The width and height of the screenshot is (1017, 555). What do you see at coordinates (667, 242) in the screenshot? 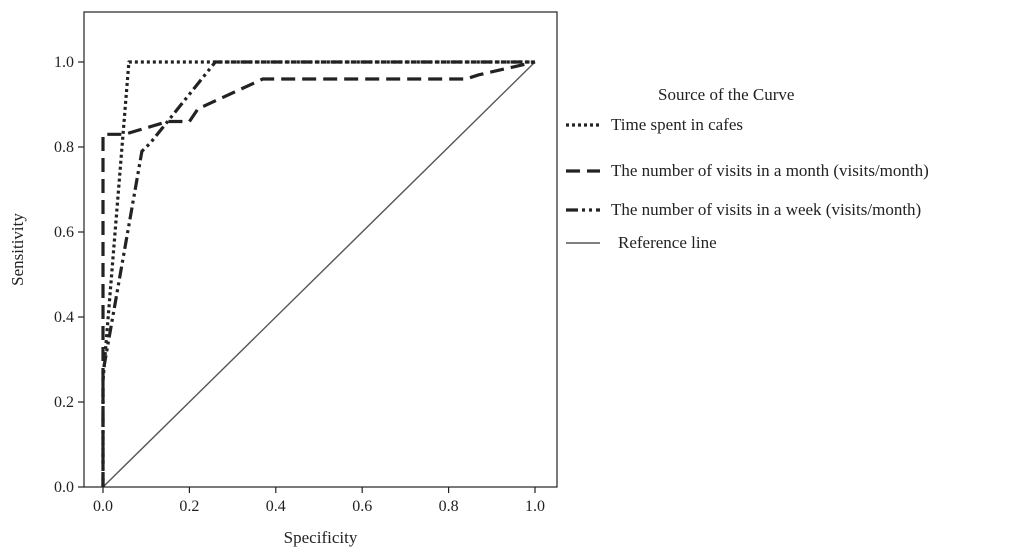
I see `legend-label: Reference line` at bounding box center [667, 242].